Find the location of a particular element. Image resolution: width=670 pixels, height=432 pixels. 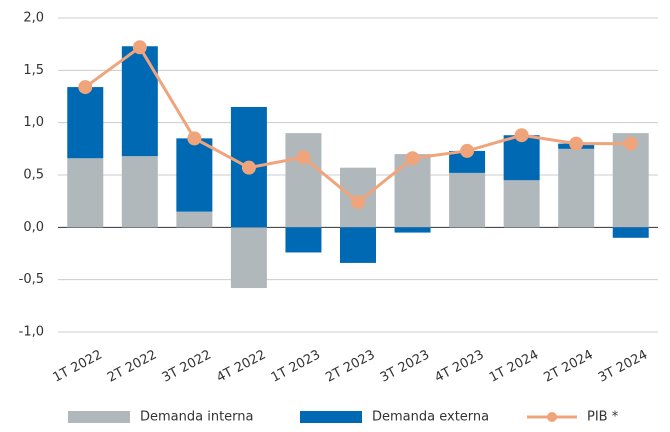

y-tick-label: -0,5 is located at coordinates (31, 279).